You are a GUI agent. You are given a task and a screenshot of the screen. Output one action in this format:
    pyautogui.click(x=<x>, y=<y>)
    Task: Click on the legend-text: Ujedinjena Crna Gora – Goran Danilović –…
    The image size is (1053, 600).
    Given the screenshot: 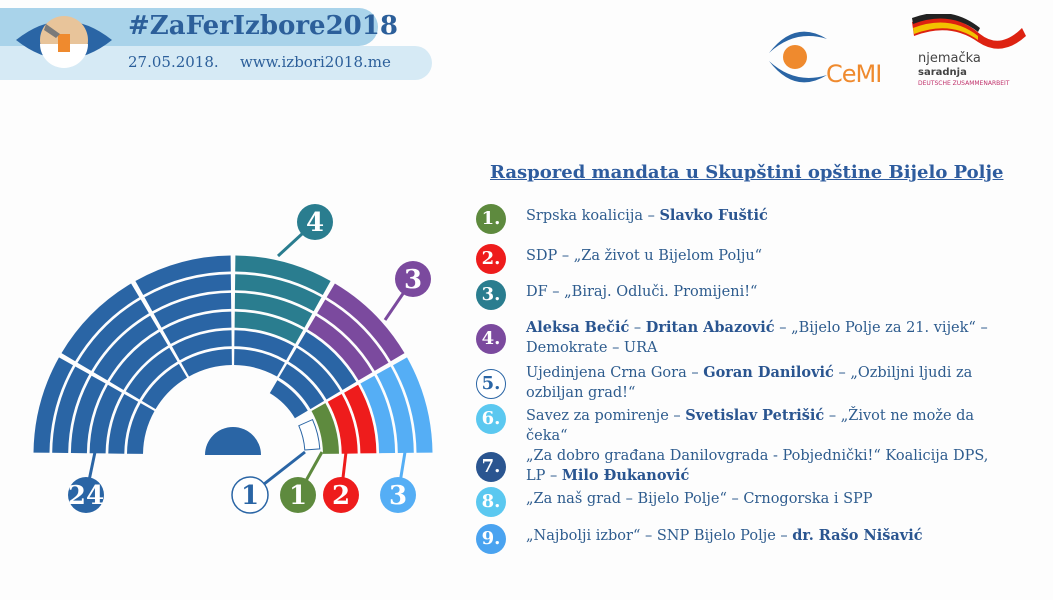 What is the action you would take?
    pyautogui.click(x=761, y=383)
    